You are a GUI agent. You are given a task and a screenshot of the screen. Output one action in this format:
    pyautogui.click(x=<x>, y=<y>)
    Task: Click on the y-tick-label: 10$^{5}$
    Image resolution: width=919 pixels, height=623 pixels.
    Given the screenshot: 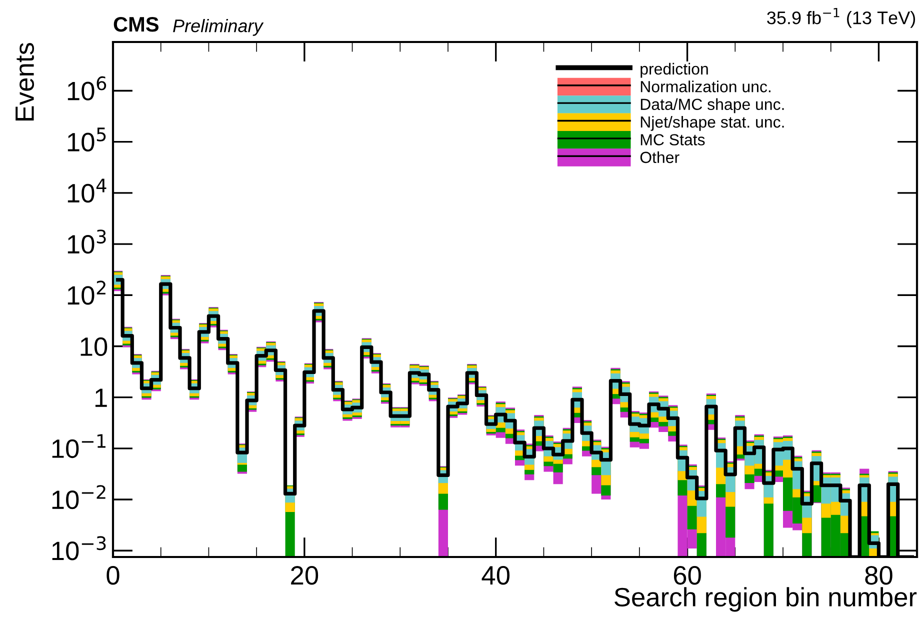 What is the action you would take?
    pyautogui.click(x=87, y=140)
    